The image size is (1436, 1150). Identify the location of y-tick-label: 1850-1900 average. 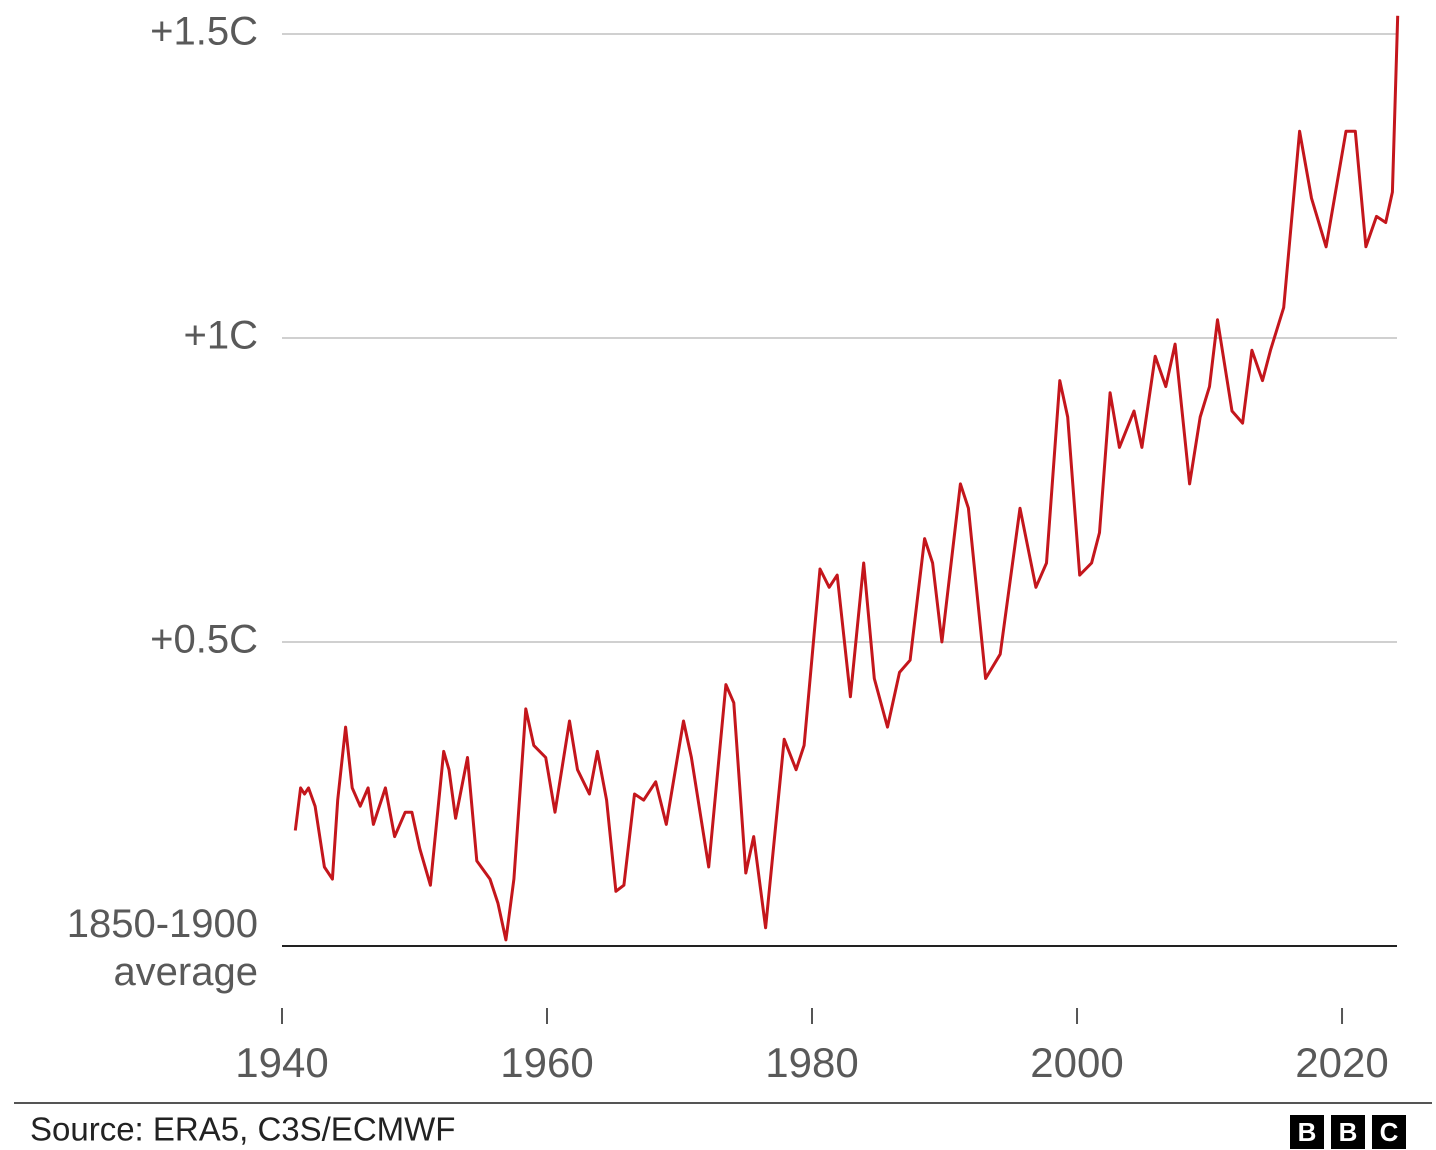
(162, 948).